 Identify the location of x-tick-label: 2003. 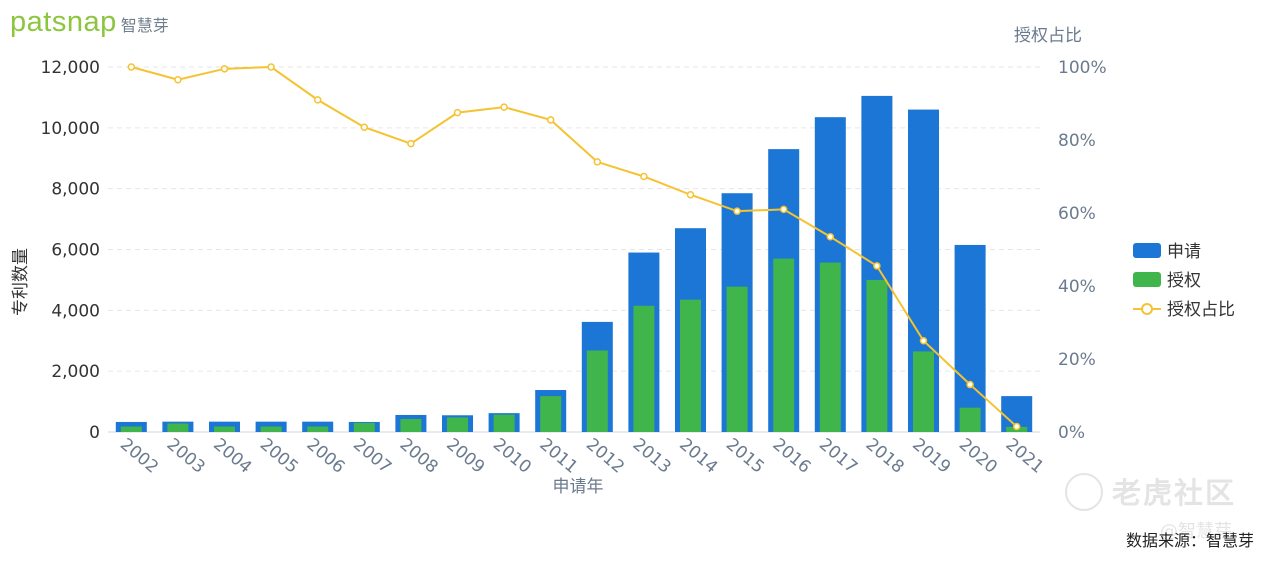
(186, 456).